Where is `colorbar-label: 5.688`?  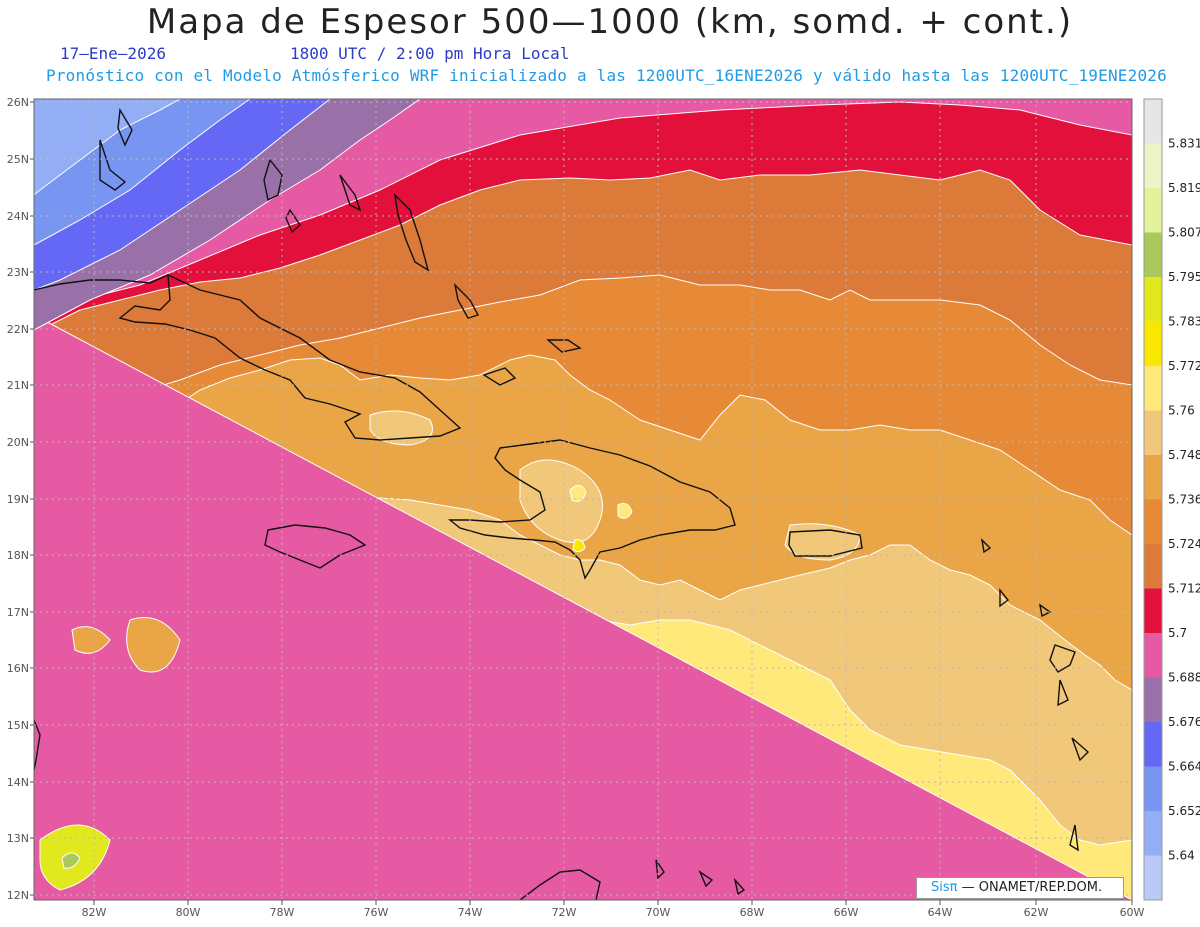
colorbar-label: 5.688 is located at coordinates (1184, 678).